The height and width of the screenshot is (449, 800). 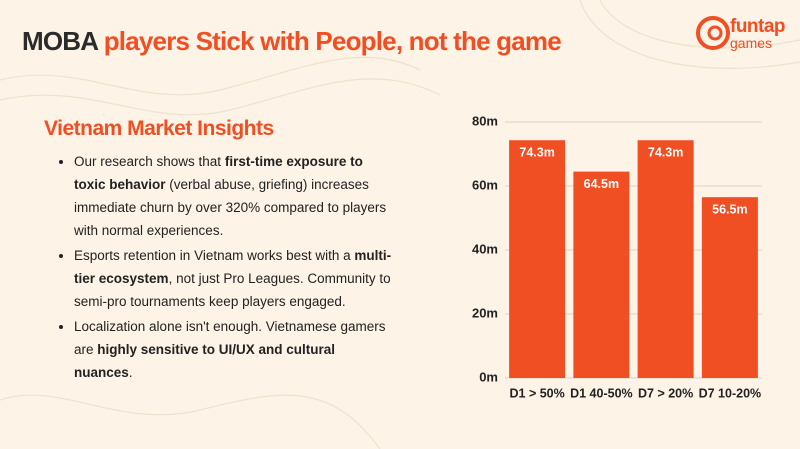 I want to click on value-label: 56.5m, so click(x=729, y=209).